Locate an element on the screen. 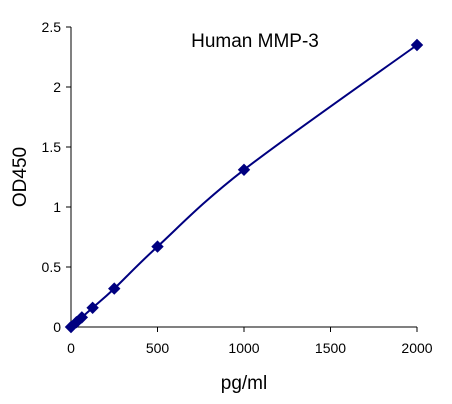 The width and height of the screenshot is (452, 404). x-tick-label: 1000 is located at coordinates (243, 348).